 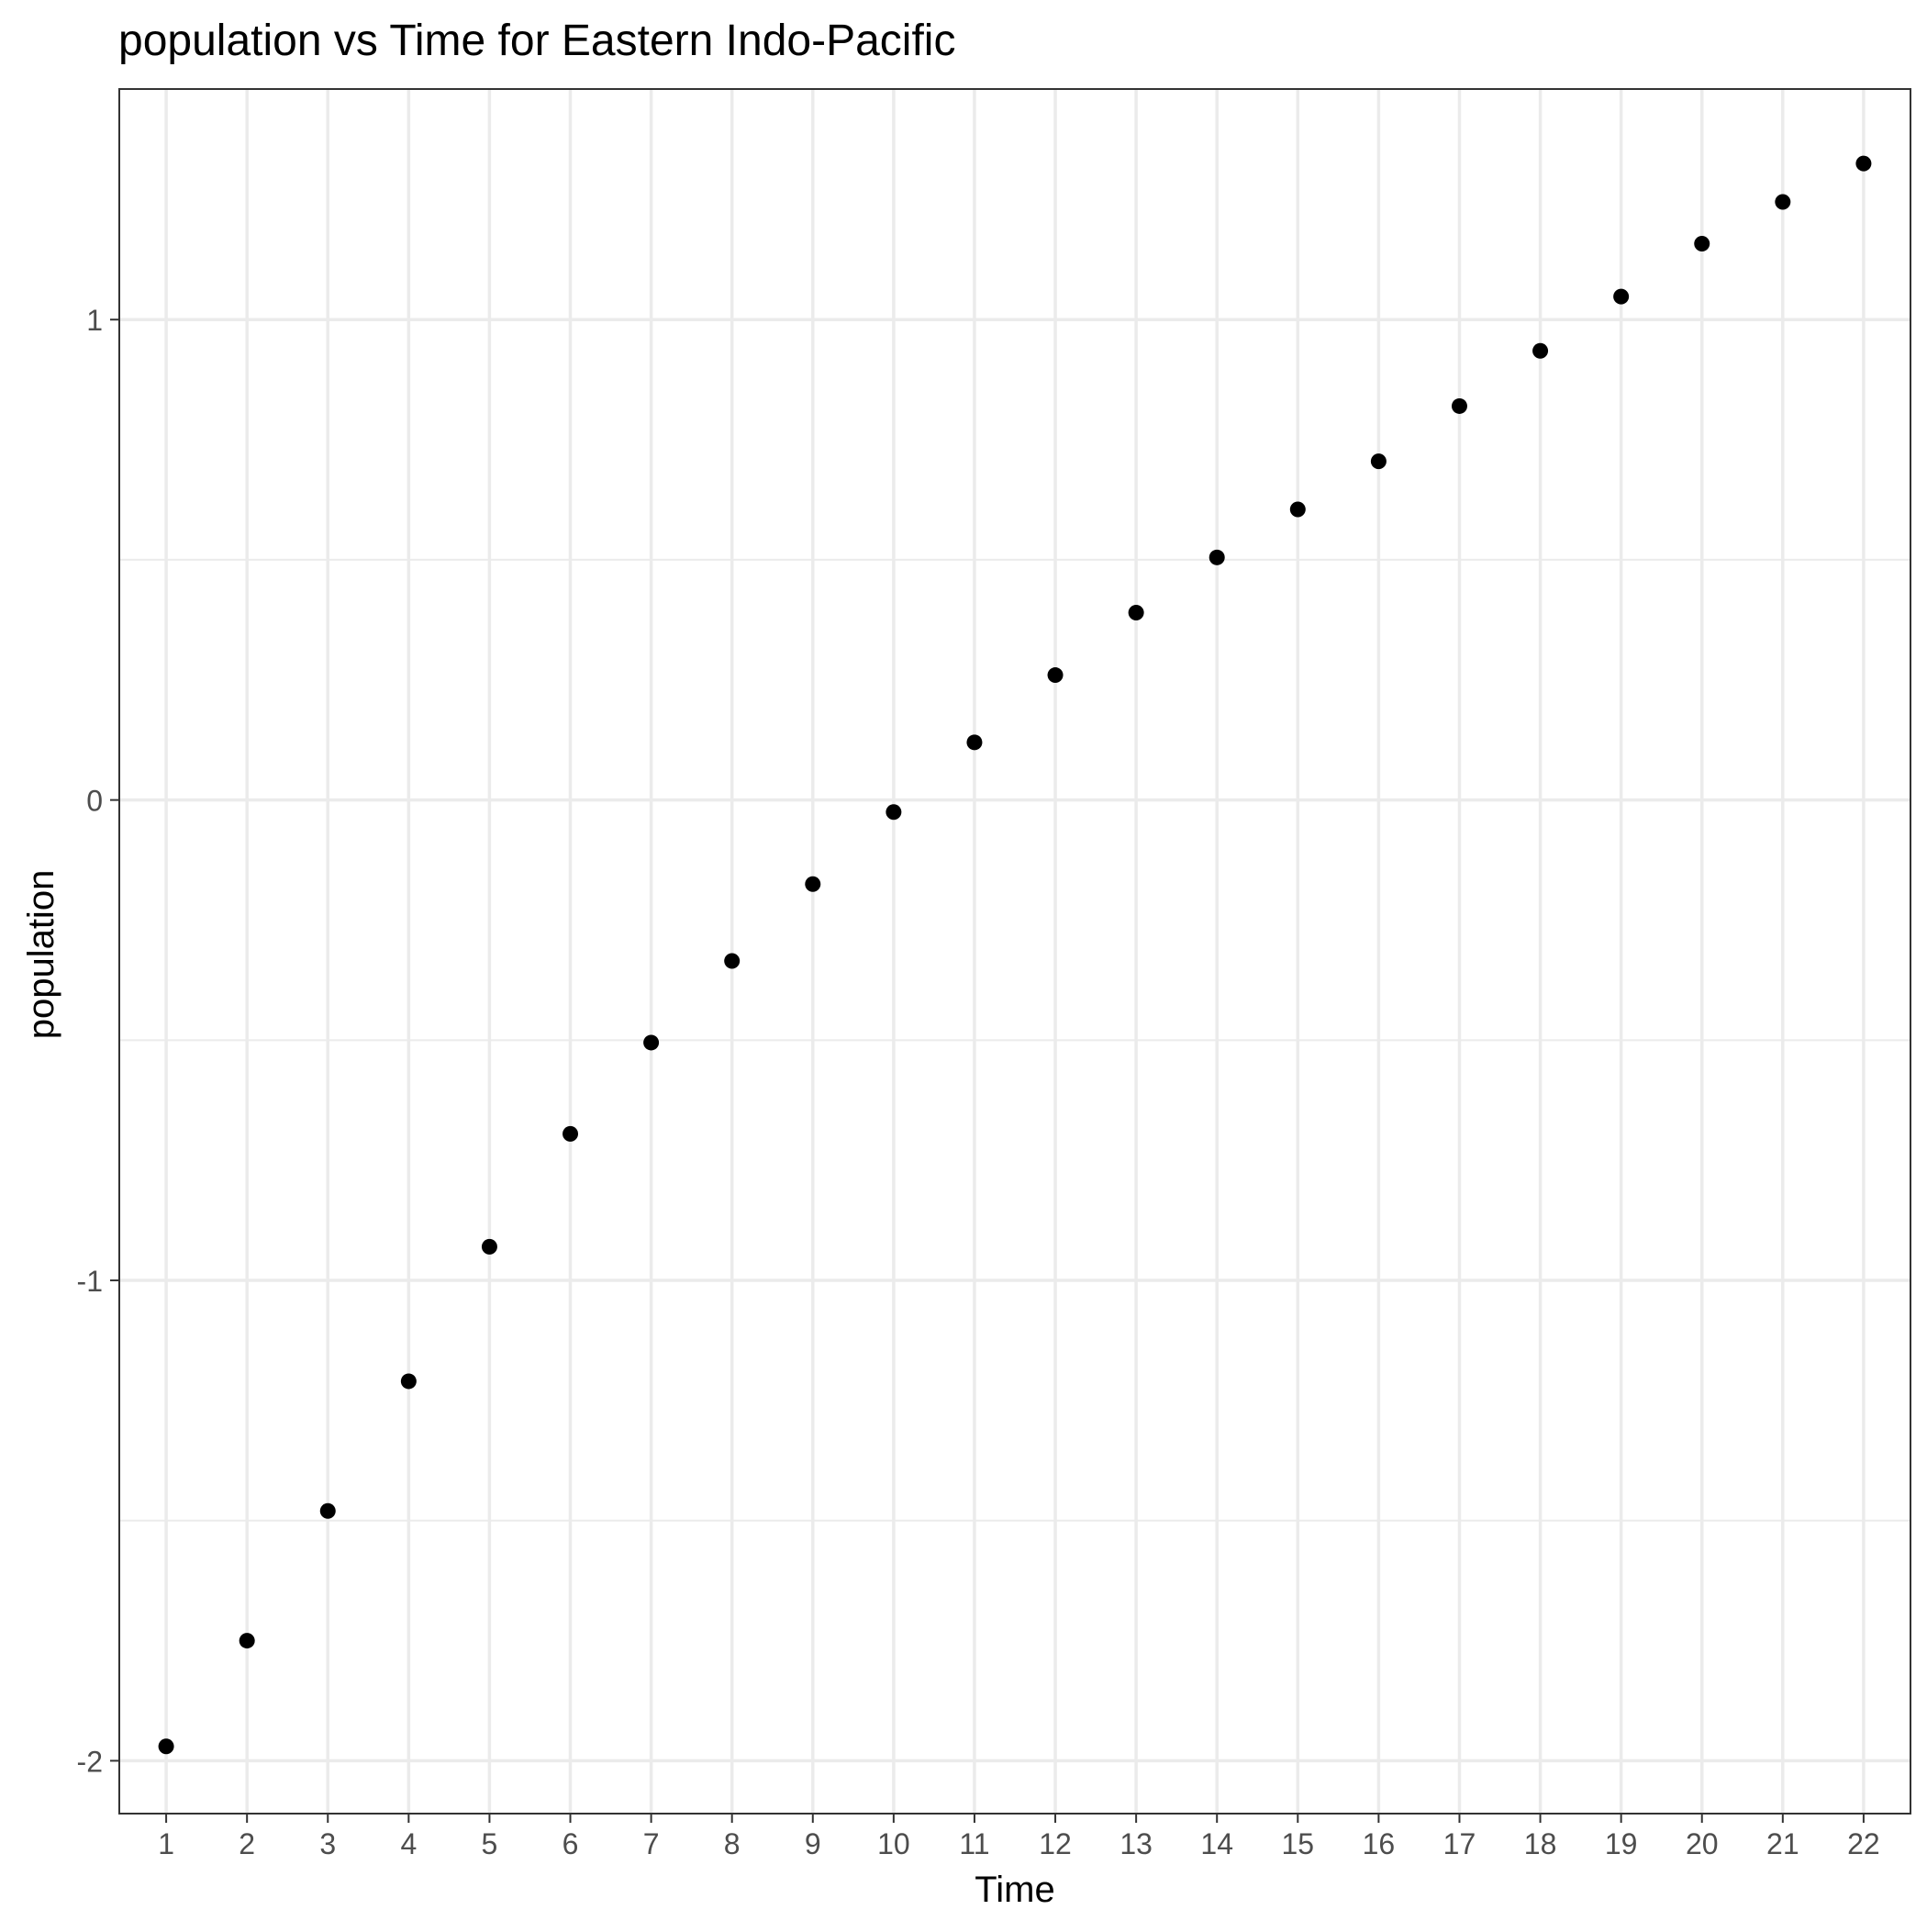 I want to click on x-tick-label: 16, so click(x=1379, y=1843).